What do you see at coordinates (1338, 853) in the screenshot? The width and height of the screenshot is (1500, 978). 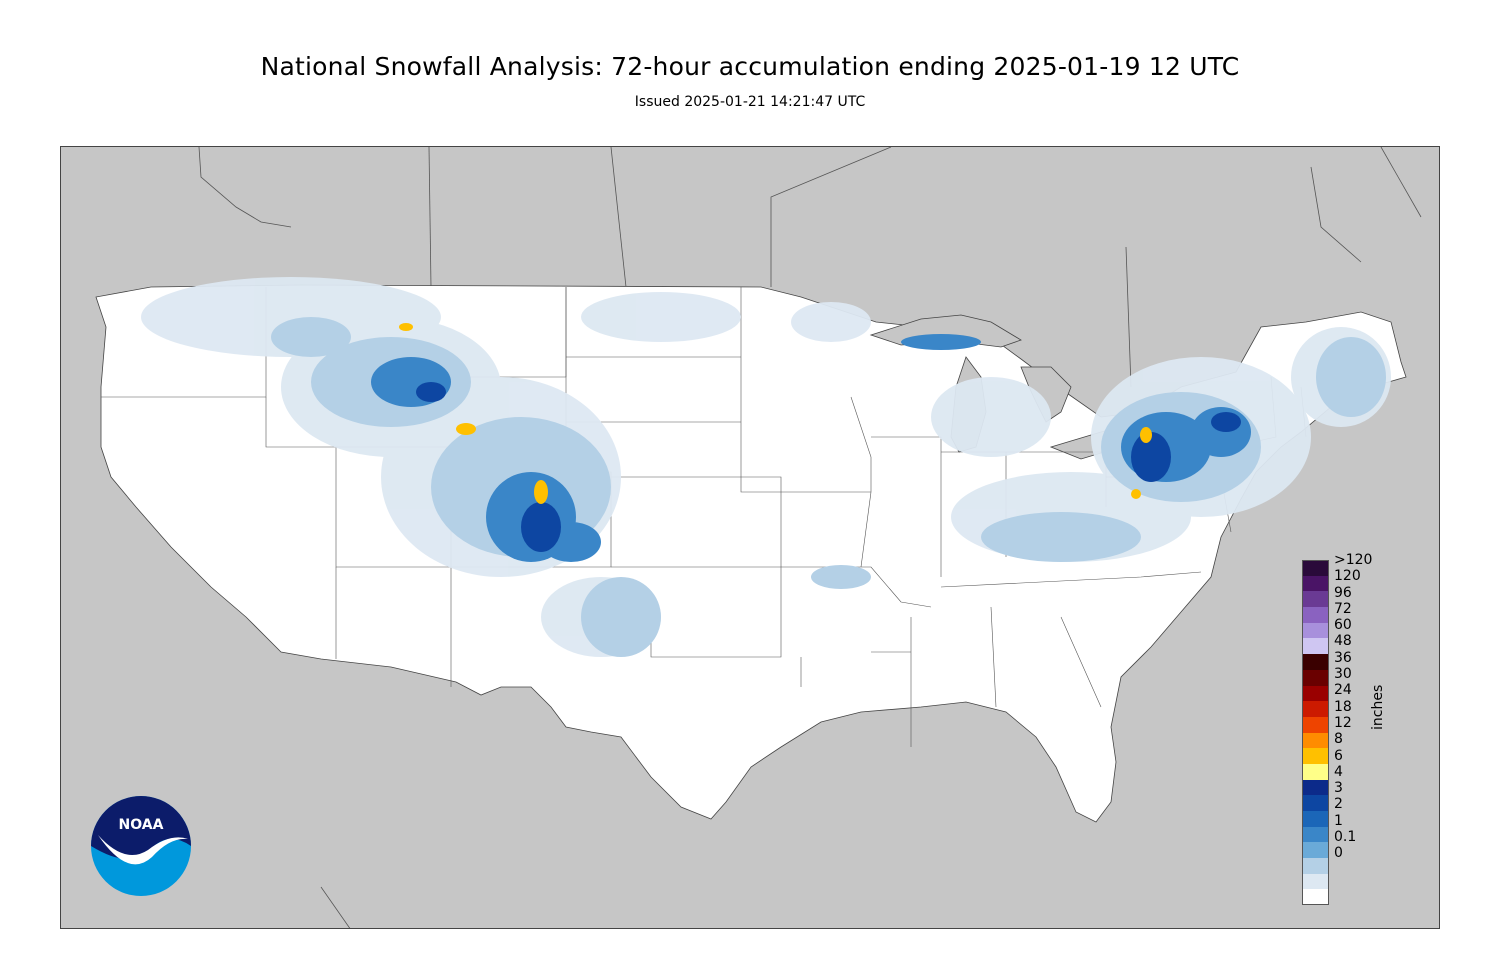 I see `legend-tick: 0` at bounding box center [1338, 853].